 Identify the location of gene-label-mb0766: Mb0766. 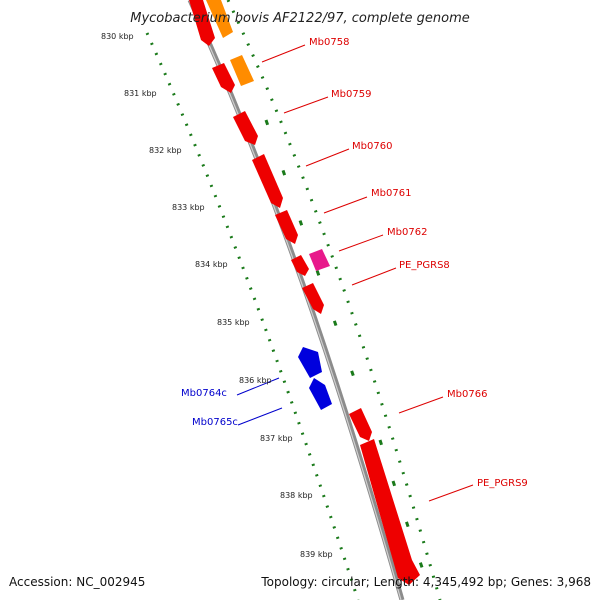
(467, 394).